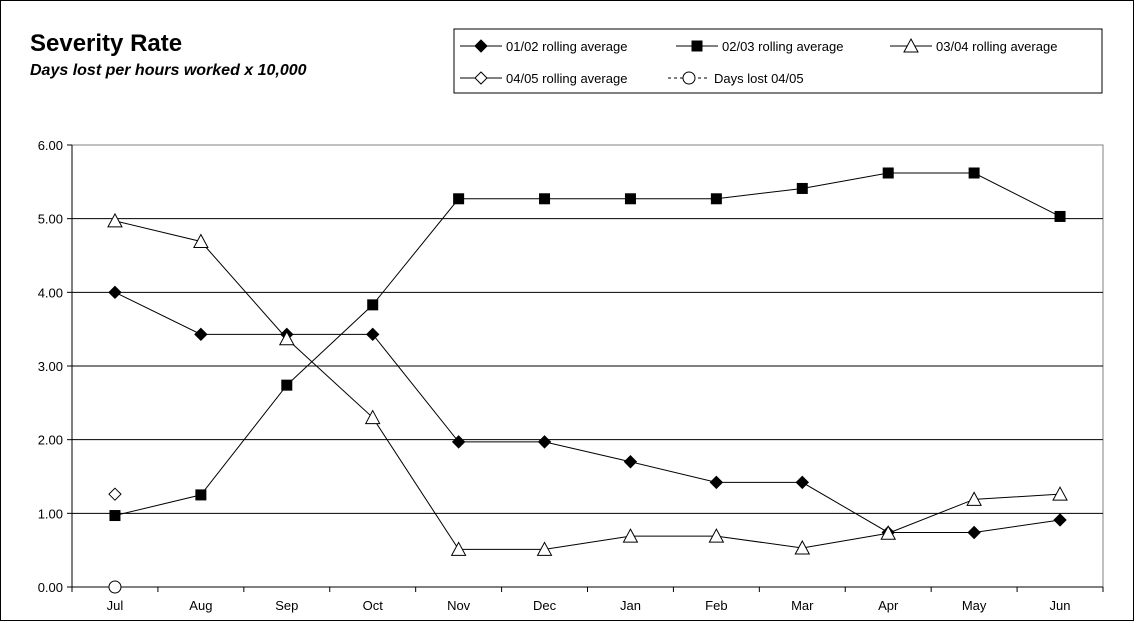  Describe the element at coordinates (115, 605) in the screenshot. I see `x-tick-label: Jul` at that location.